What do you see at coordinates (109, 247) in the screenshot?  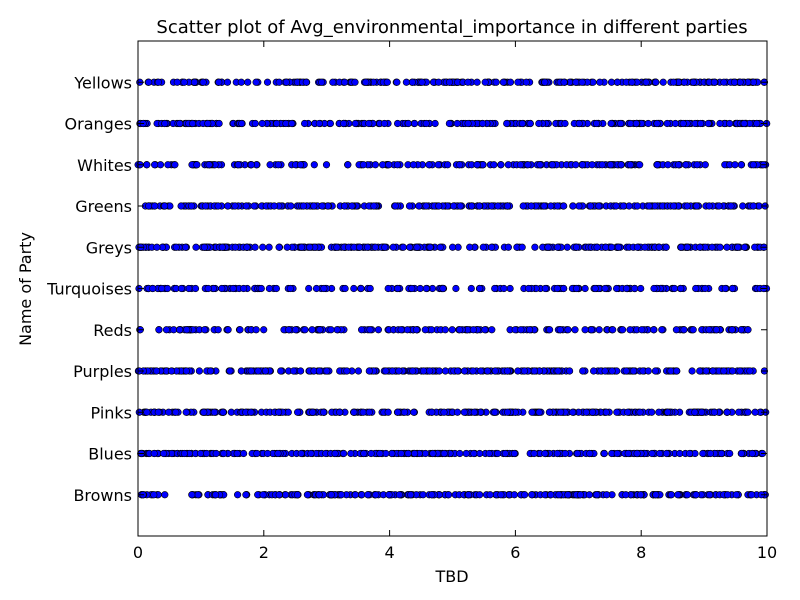 I see `y-tick-label: Greys` at bounding box center [109, 247].